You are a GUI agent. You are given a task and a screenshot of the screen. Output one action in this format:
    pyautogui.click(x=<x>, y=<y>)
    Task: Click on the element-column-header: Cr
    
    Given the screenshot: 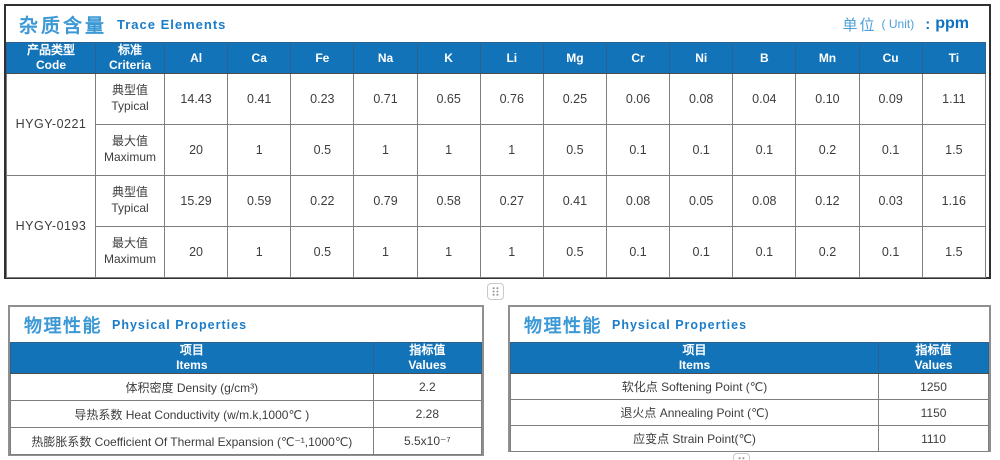 What is the action you would take?
    pyautogui.click(x=638, y=58)
    